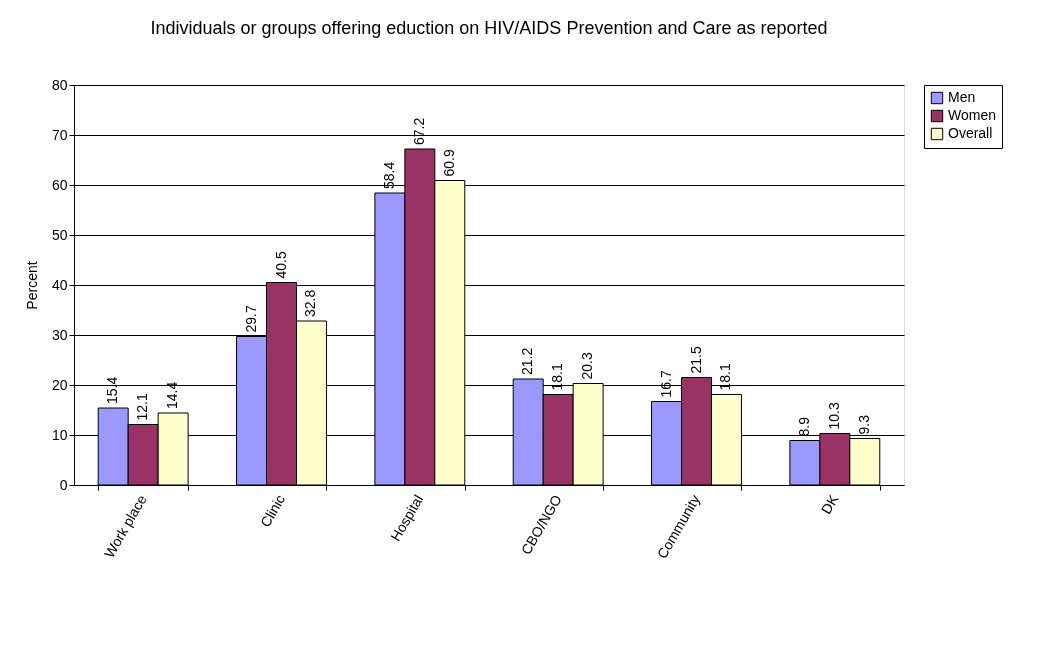 The height and width of the screenshot is (659, 1050). Describe the element at coordinates (829, 504) in the screenshot. I see `x-tick-label: DK` at that location.